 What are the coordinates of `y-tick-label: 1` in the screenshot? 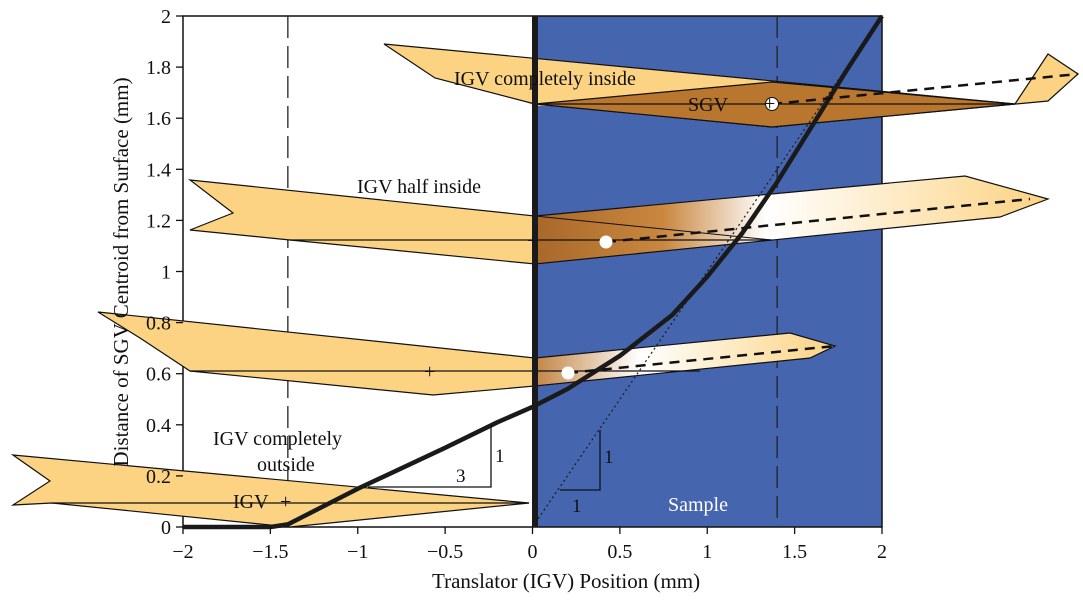 It's located at (166, 273).